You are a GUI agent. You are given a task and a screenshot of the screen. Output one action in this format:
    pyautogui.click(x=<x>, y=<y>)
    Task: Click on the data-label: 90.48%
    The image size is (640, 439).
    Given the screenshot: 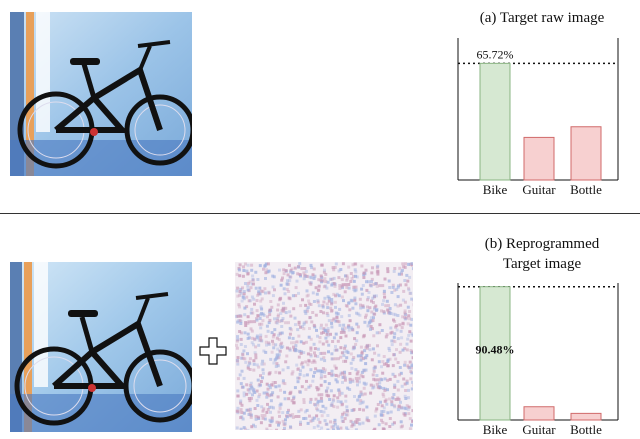 What is the action you would take?
    pyautogui.click(x=495, y=349)
    